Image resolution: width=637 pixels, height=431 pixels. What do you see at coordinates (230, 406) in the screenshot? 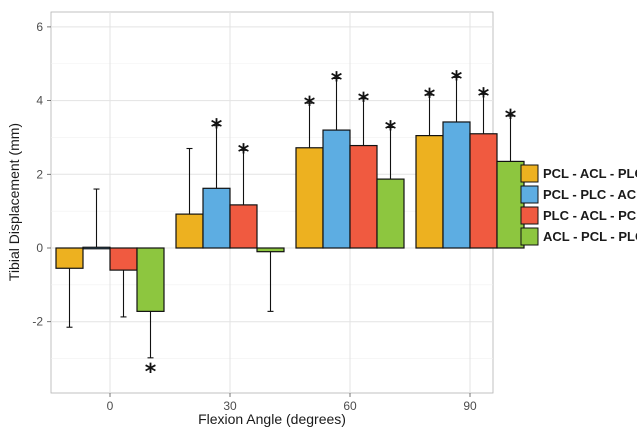
I see `x-tick-label: 30` at bounding box center [230, 406].